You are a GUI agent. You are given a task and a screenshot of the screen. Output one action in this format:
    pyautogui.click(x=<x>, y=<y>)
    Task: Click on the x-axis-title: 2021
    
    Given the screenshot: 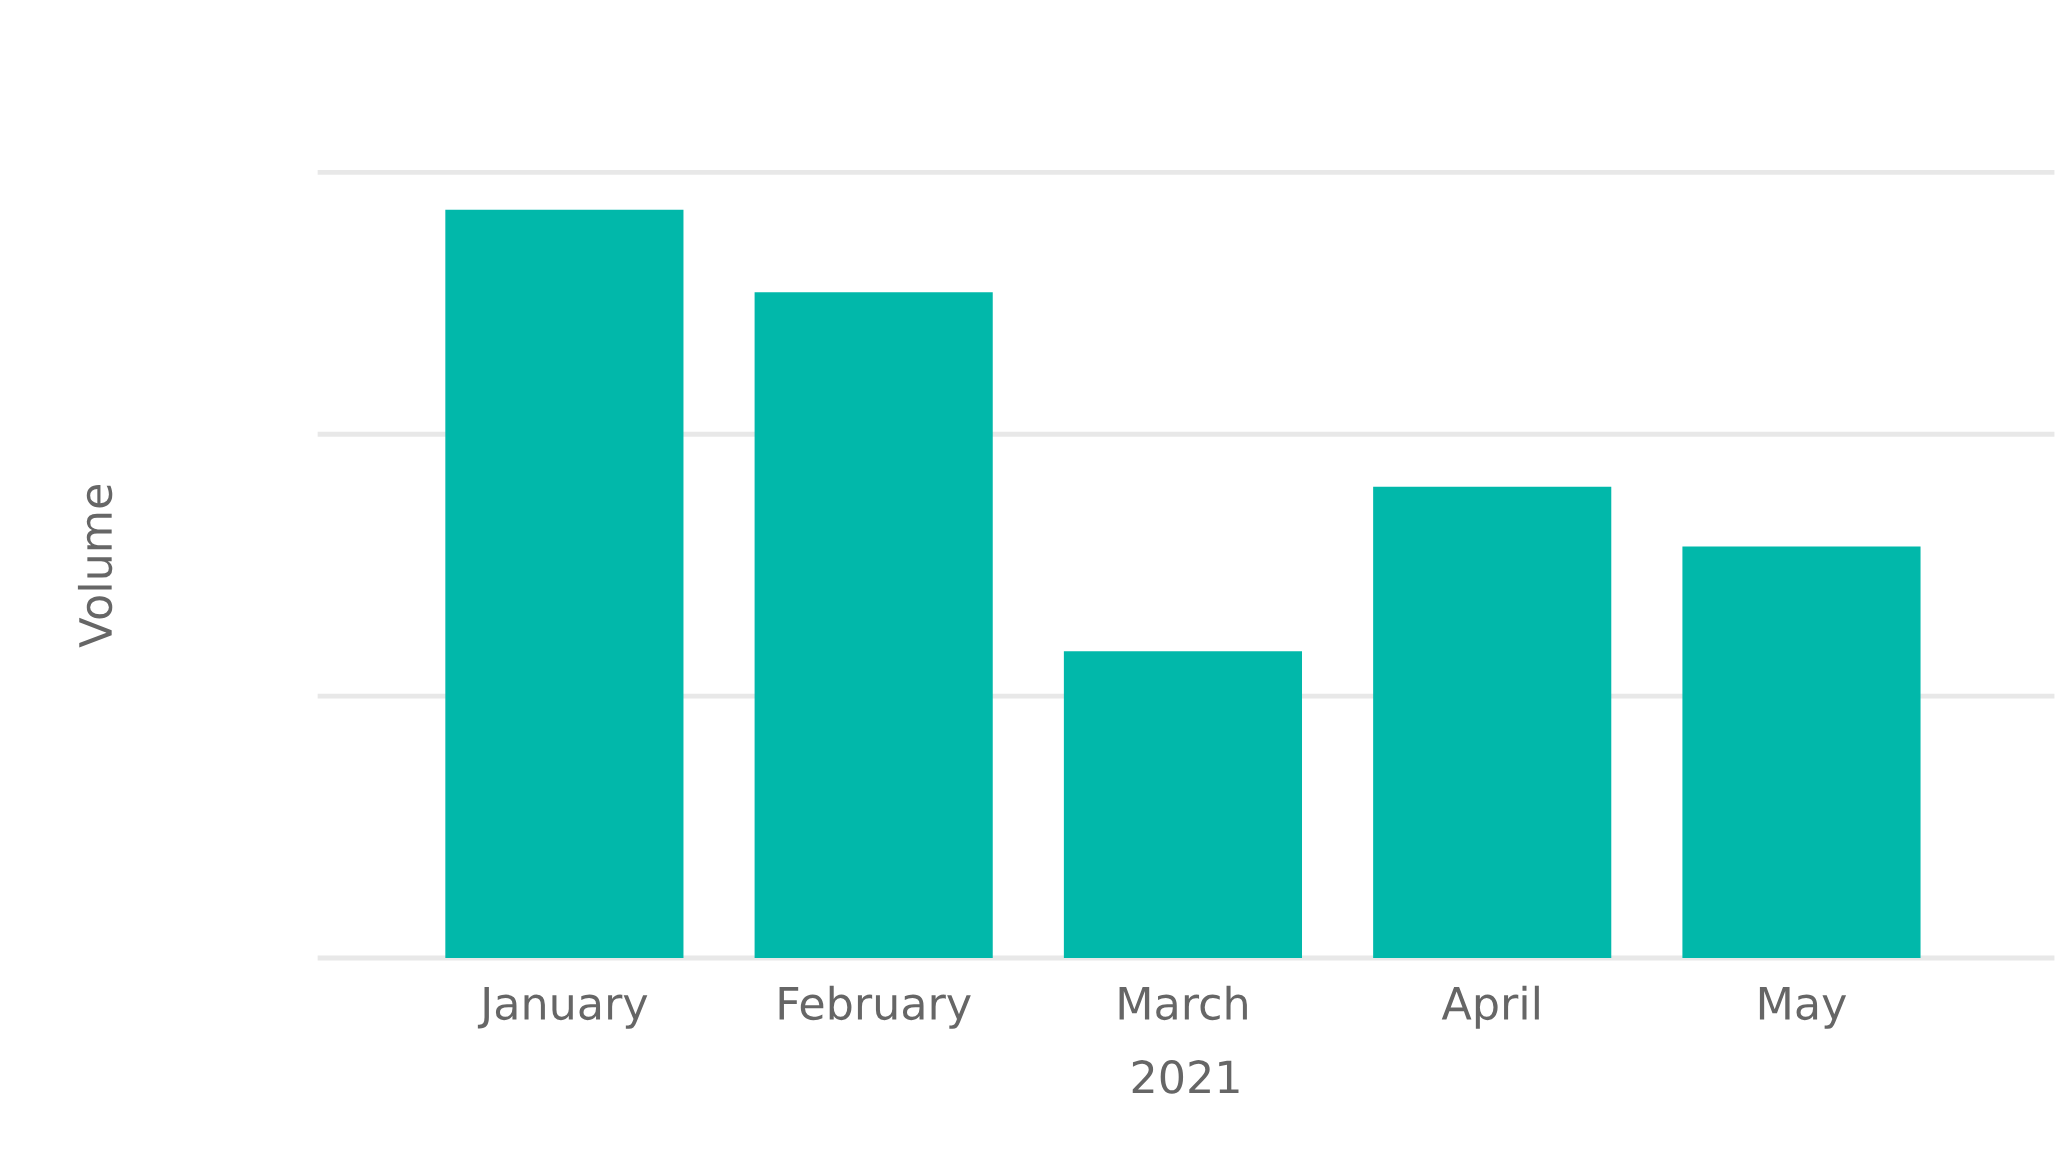 What is the action you would take?
    pyautogui.click(x=1185, y=1077)
    